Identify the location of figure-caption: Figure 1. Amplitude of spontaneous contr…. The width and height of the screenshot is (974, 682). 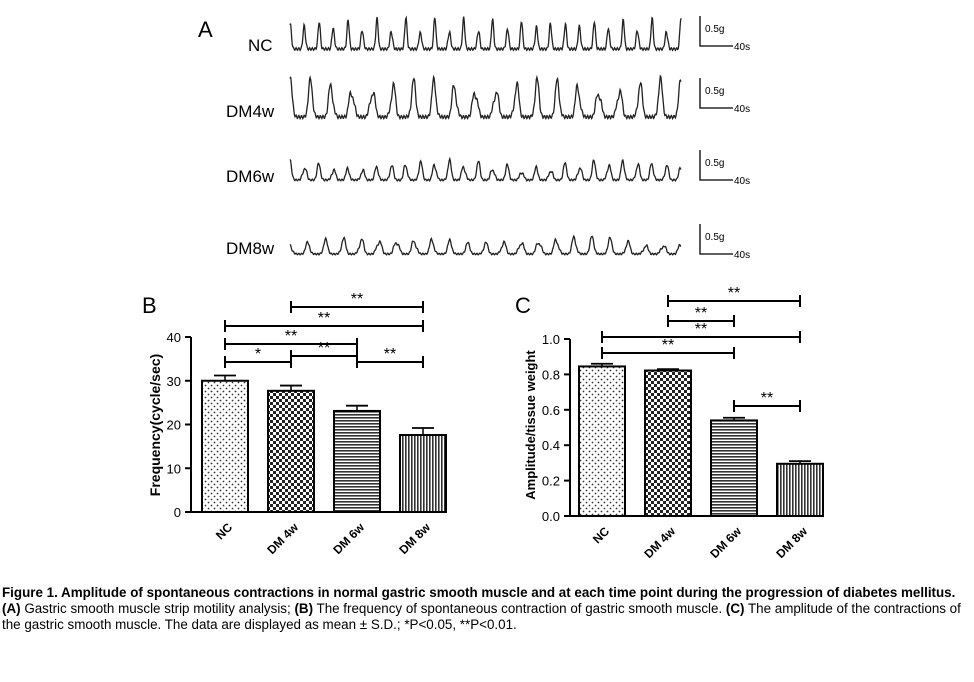
(487, 609).